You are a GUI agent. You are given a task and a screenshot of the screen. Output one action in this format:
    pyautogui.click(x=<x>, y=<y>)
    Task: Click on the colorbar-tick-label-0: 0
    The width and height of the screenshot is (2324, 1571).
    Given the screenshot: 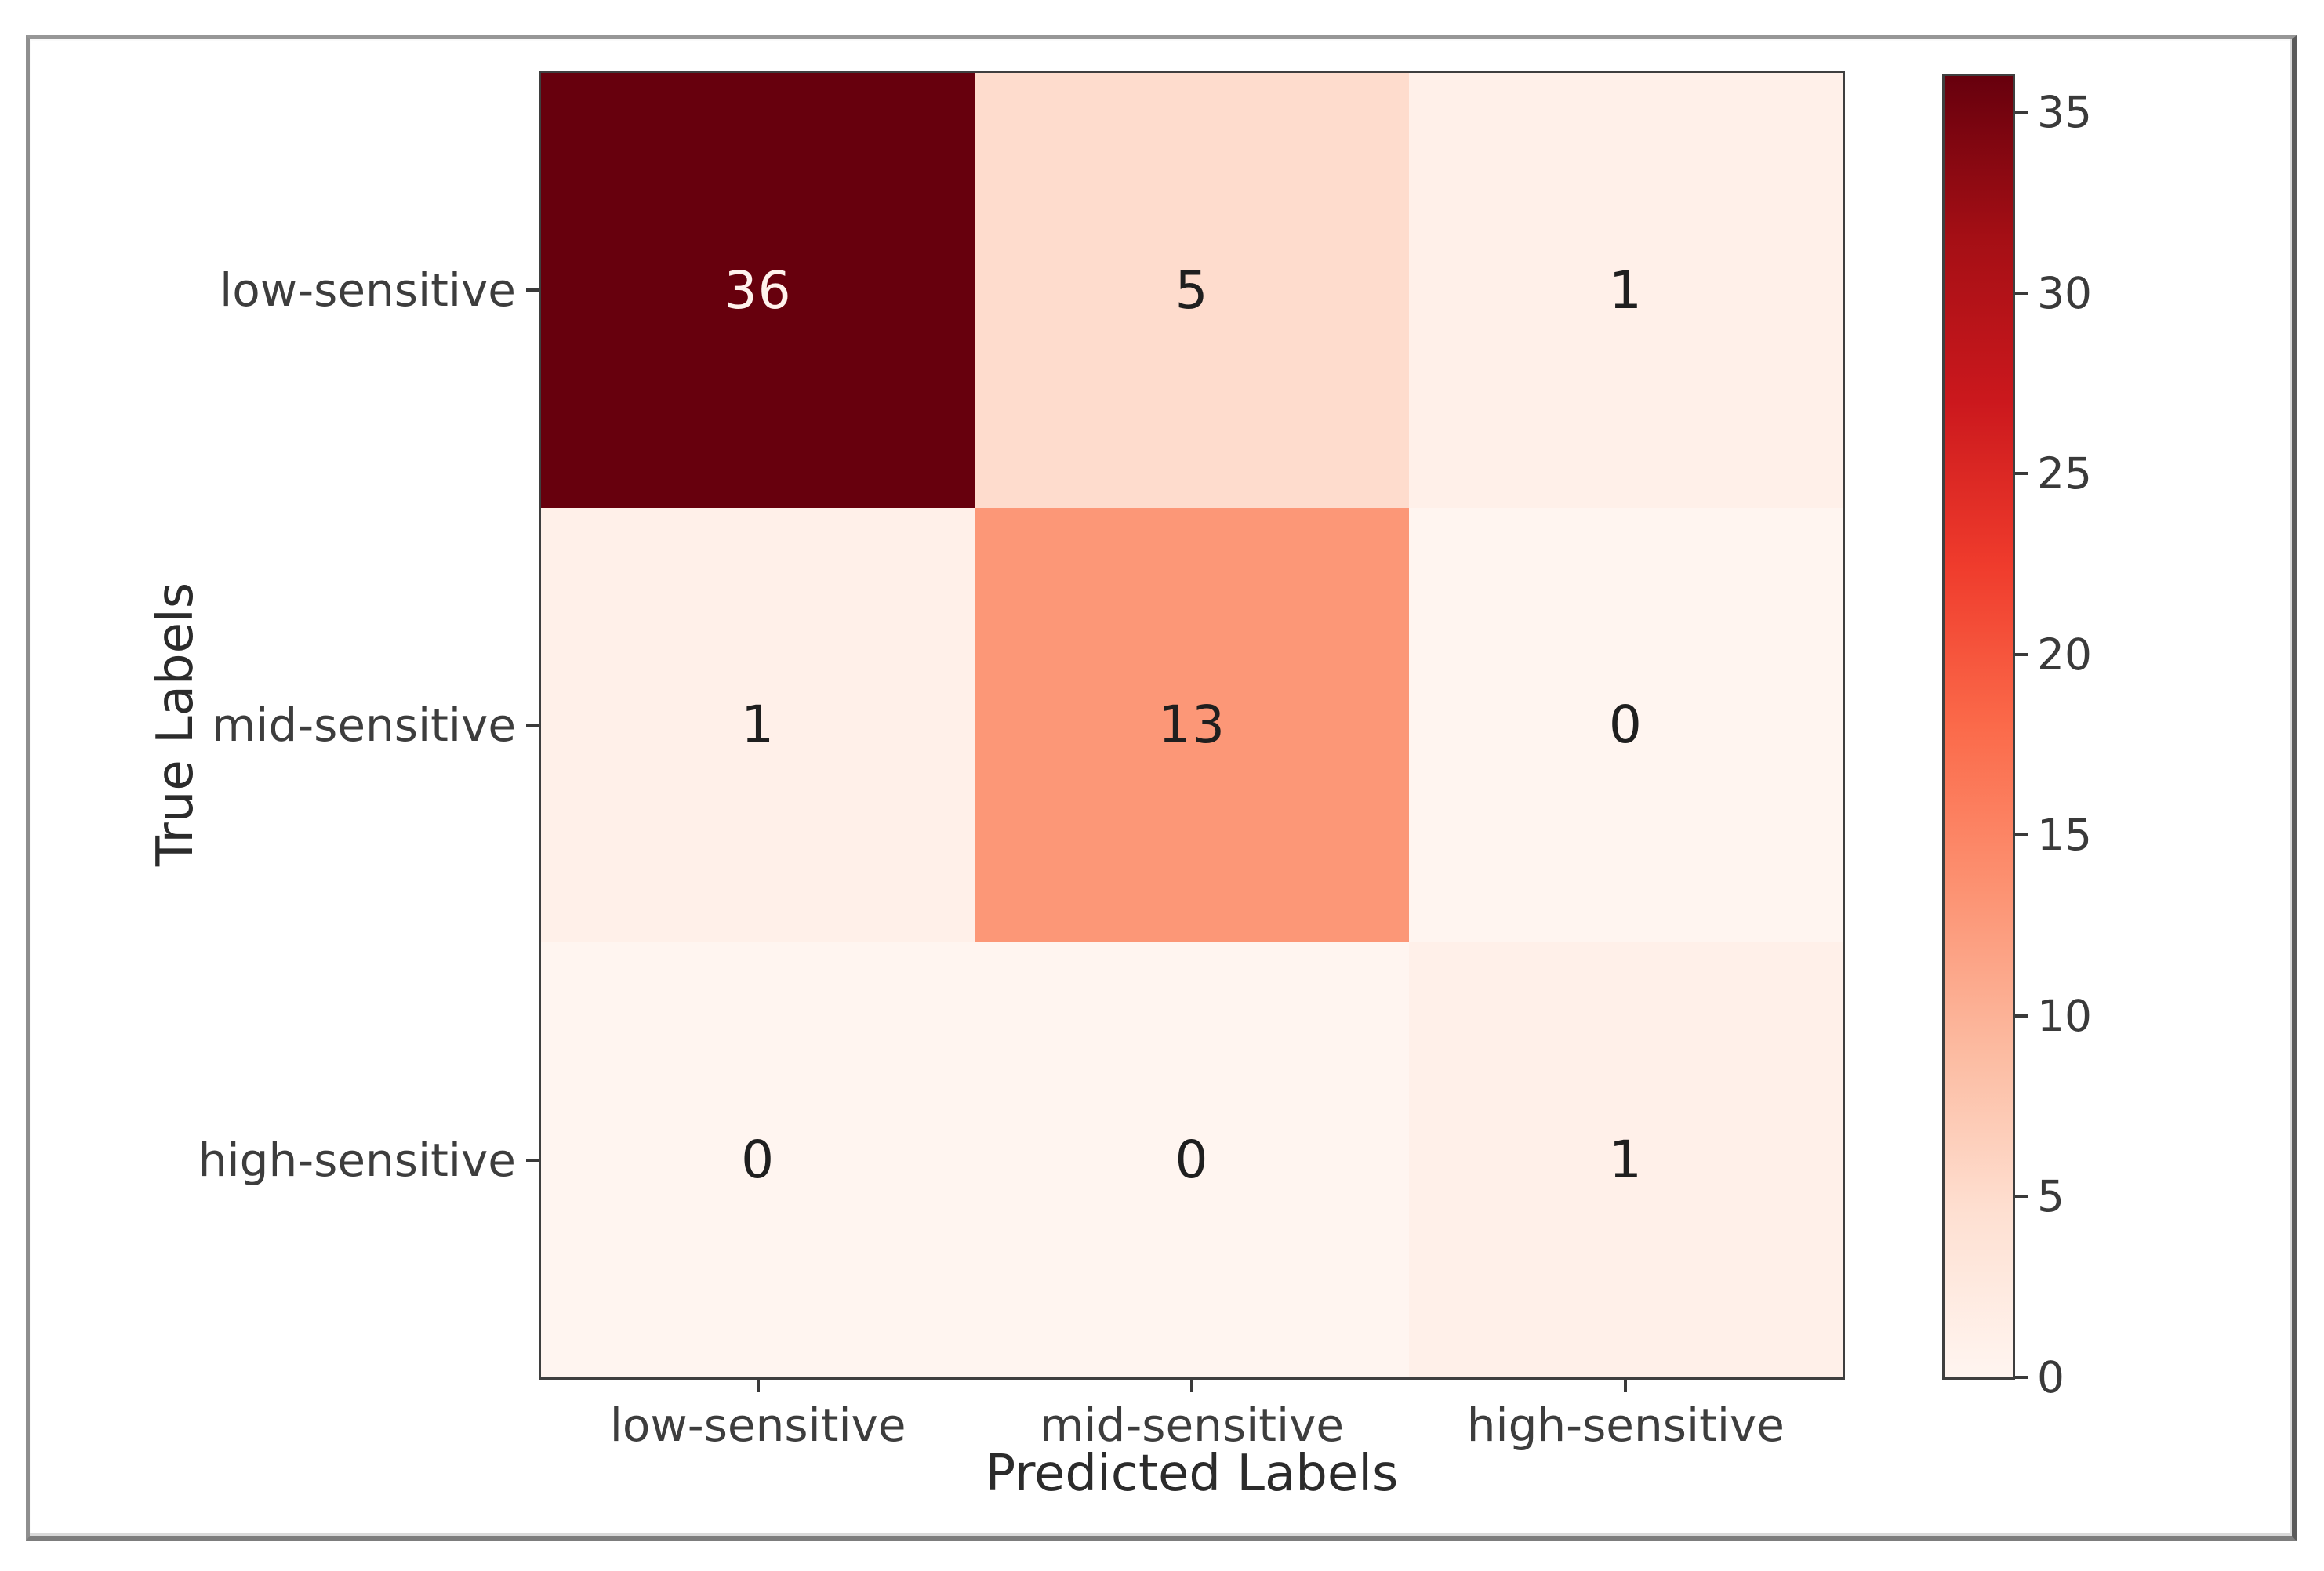 What is the action you would take?
    pyautogui.click(x=2050, y=1377)
    